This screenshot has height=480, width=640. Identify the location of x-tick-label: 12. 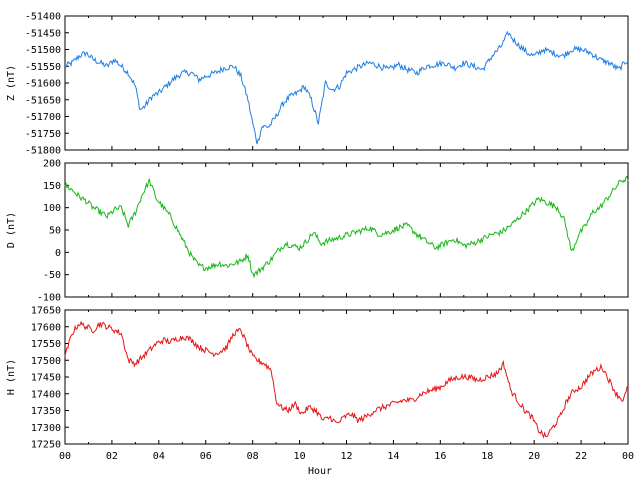
(346, 456).